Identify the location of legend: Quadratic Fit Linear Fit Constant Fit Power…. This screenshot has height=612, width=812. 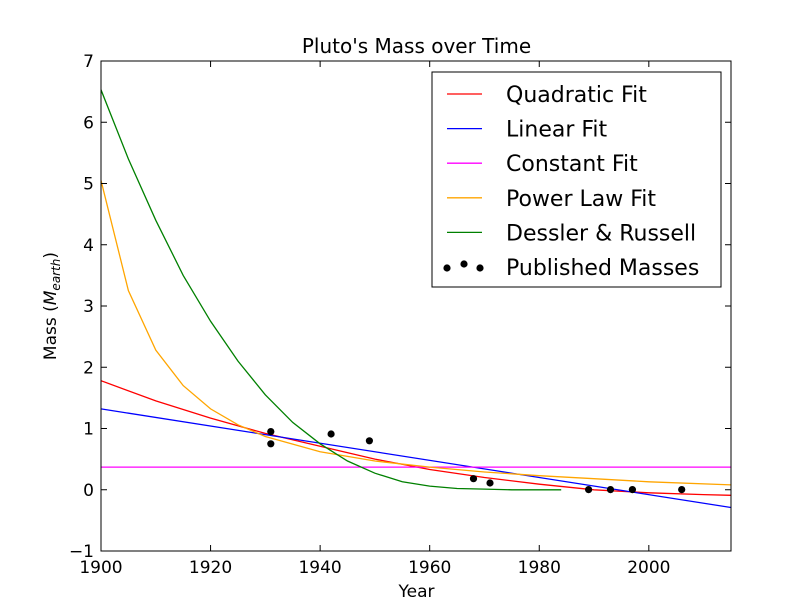
(576, 179).